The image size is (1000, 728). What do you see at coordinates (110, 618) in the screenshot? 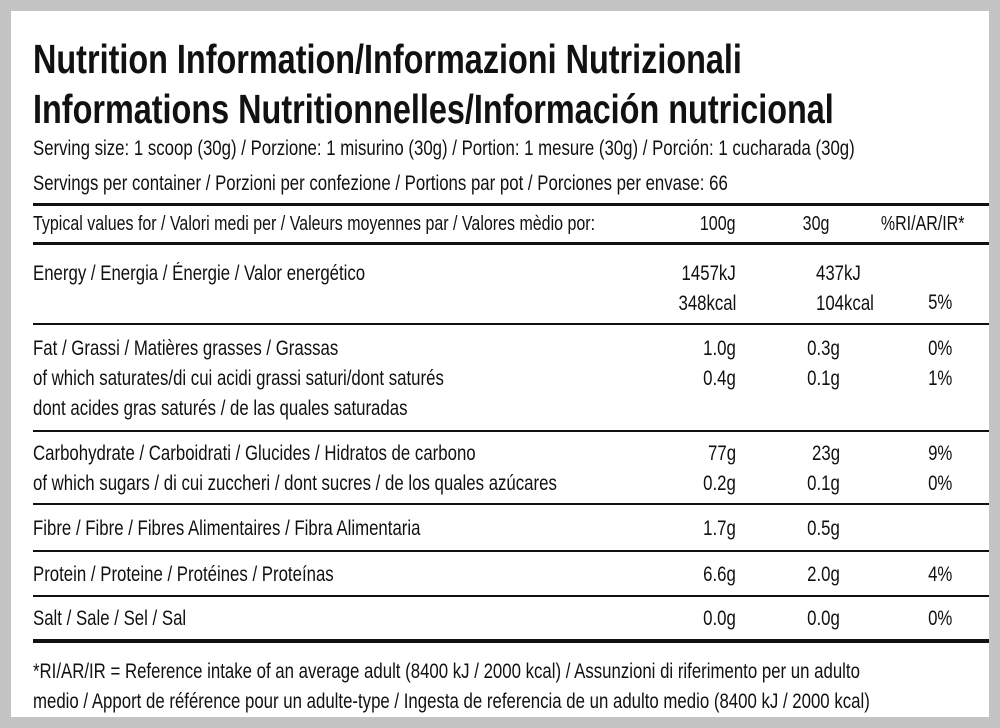
I see `nutrient-label: Salt / Sale / Sel / Sal` at bounding box center [110, 618].